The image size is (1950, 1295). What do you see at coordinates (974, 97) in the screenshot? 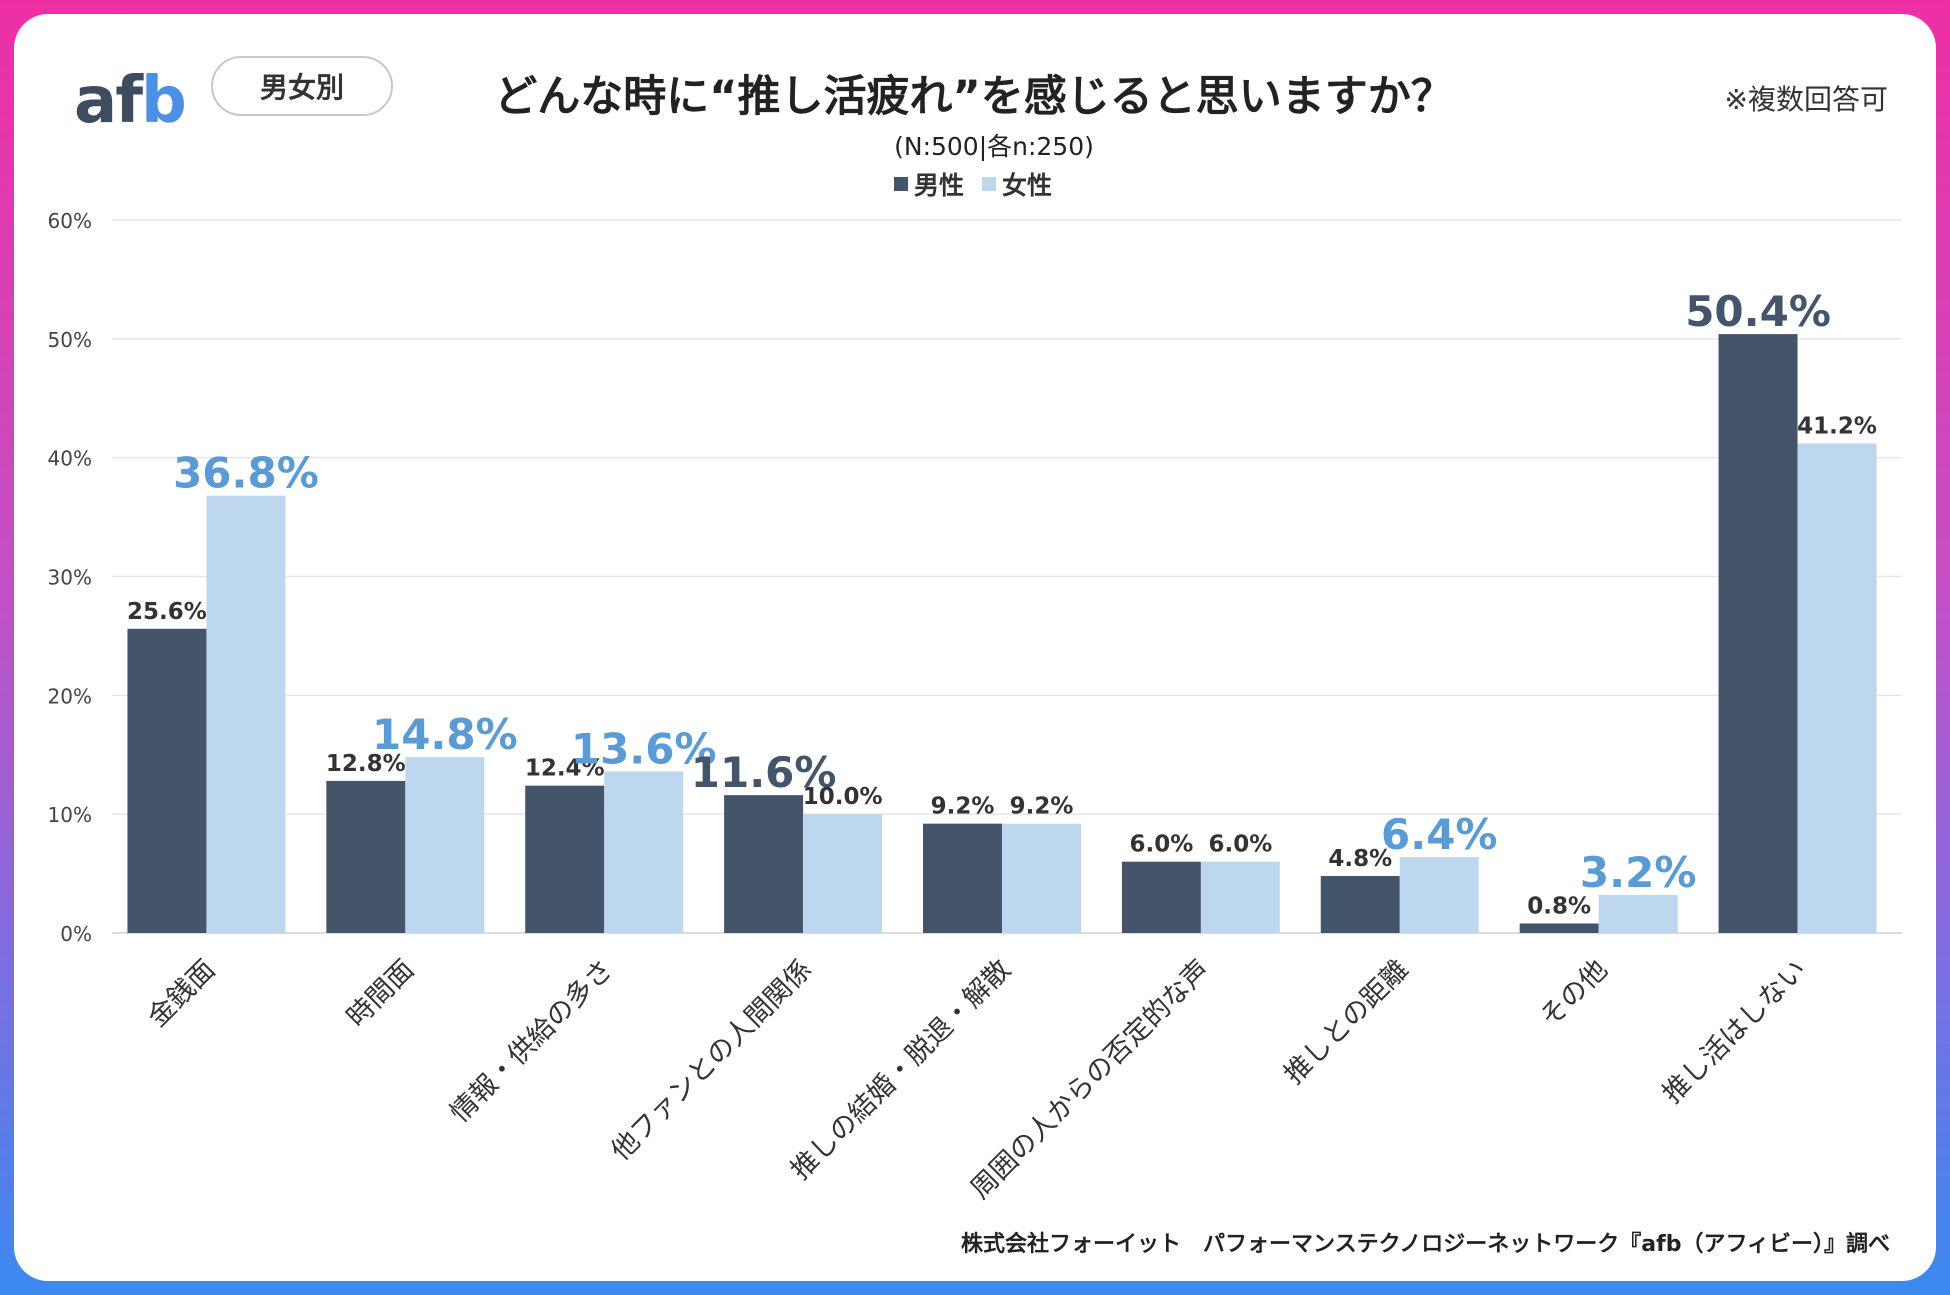
I see `chart-title: どんな時に“推し活疲れ”を感じると思いますか？` at bounding box center [974, 97].